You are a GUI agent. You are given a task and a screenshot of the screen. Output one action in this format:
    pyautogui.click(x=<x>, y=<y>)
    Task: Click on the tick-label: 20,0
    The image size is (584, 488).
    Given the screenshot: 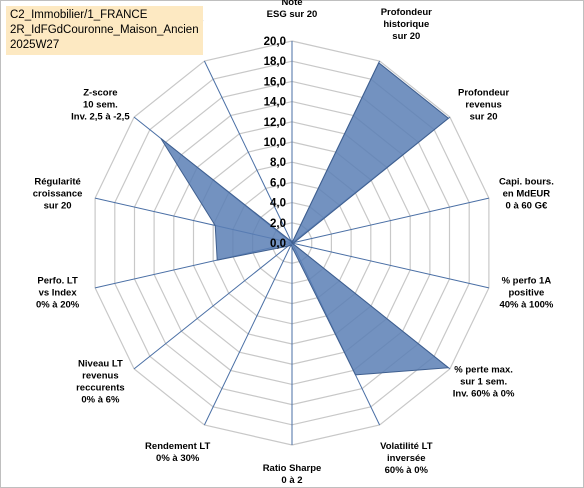 What is the action you would take?
    pyautogui.click(x=275, y=42)
    